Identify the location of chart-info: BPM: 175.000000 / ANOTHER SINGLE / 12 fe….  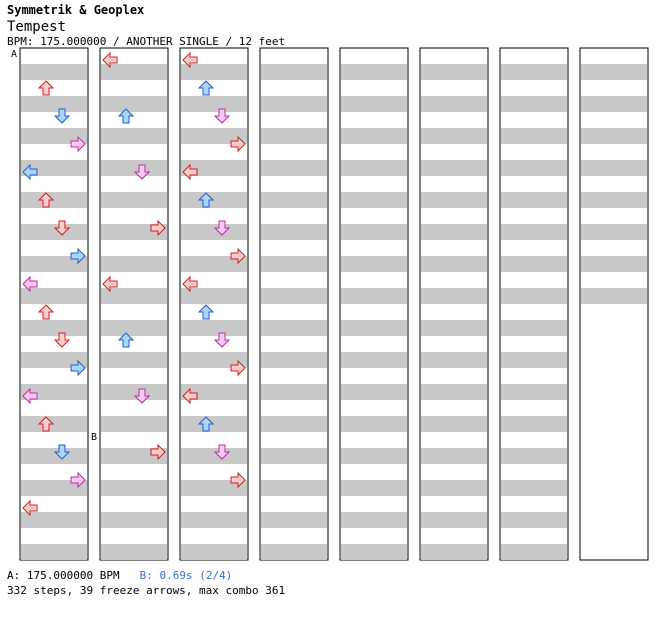
(146, 41).